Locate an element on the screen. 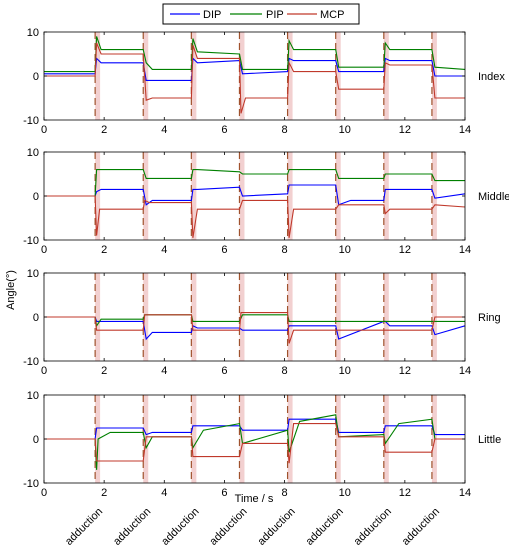 This screenshot has width=509, height=550. legend-label-dip: DIP is located at coordinates (212, 15).